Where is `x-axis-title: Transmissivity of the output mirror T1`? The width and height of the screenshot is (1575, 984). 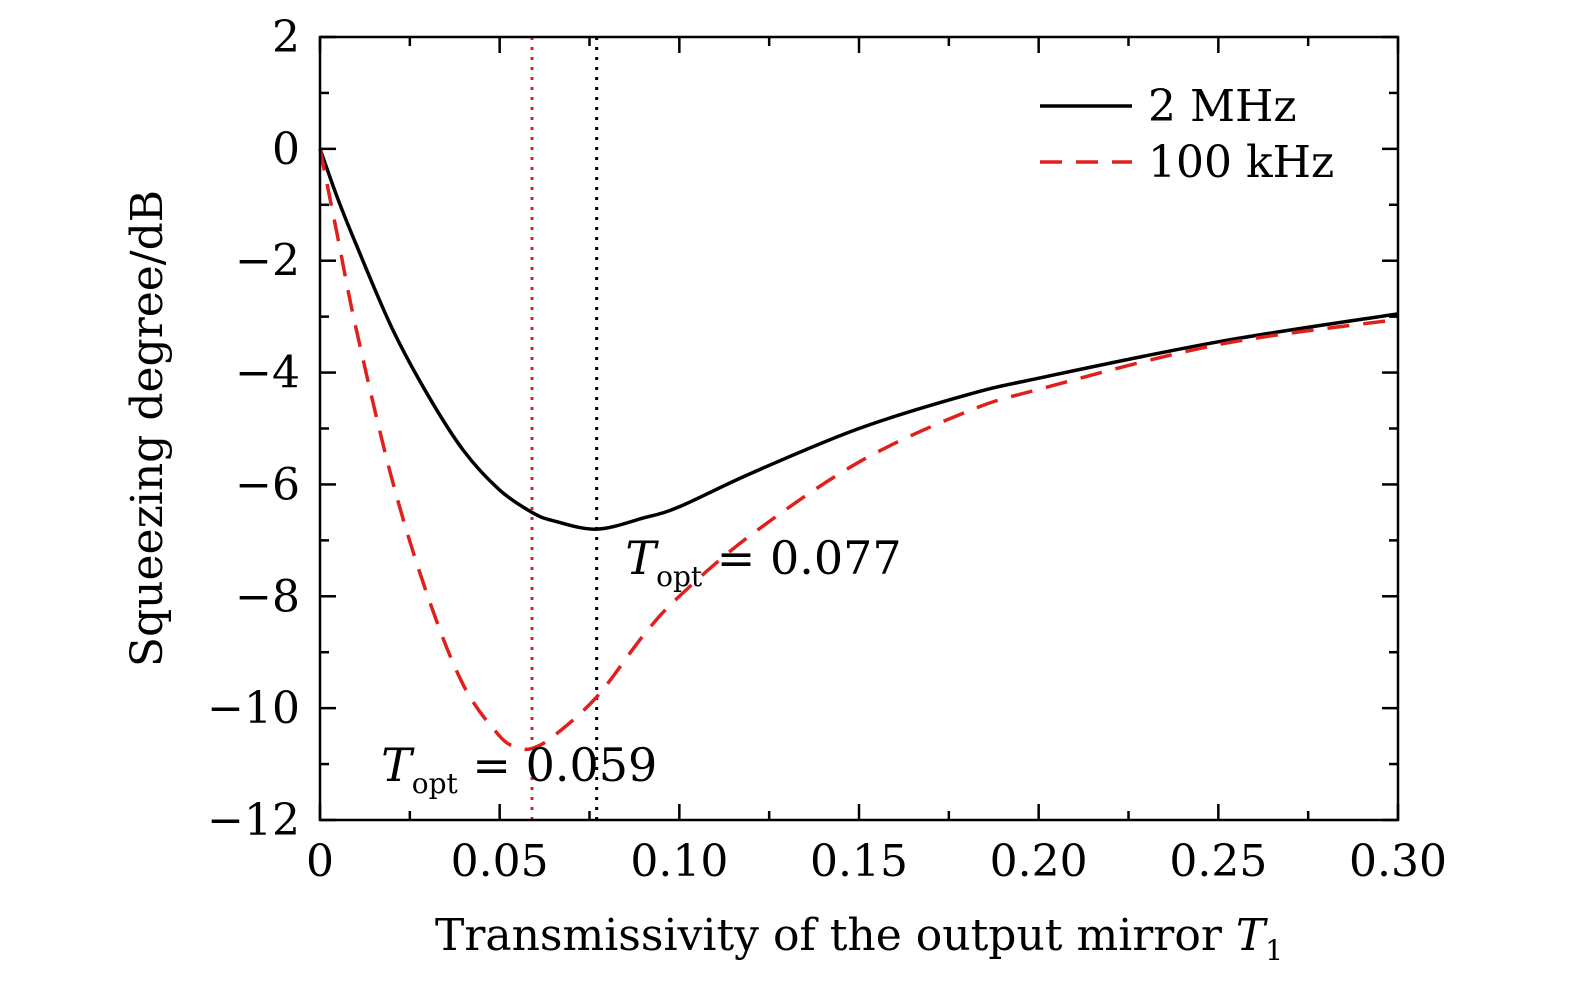 x-axis-title: Transmissivity of the output mirror T1 is located at coordinates (859, 938).